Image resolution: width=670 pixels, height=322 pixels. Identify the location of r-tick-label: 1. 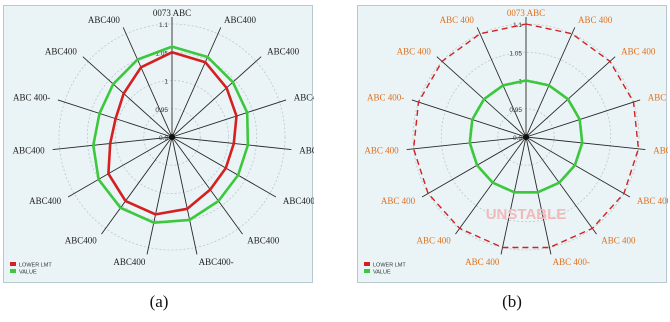
(166, 82).